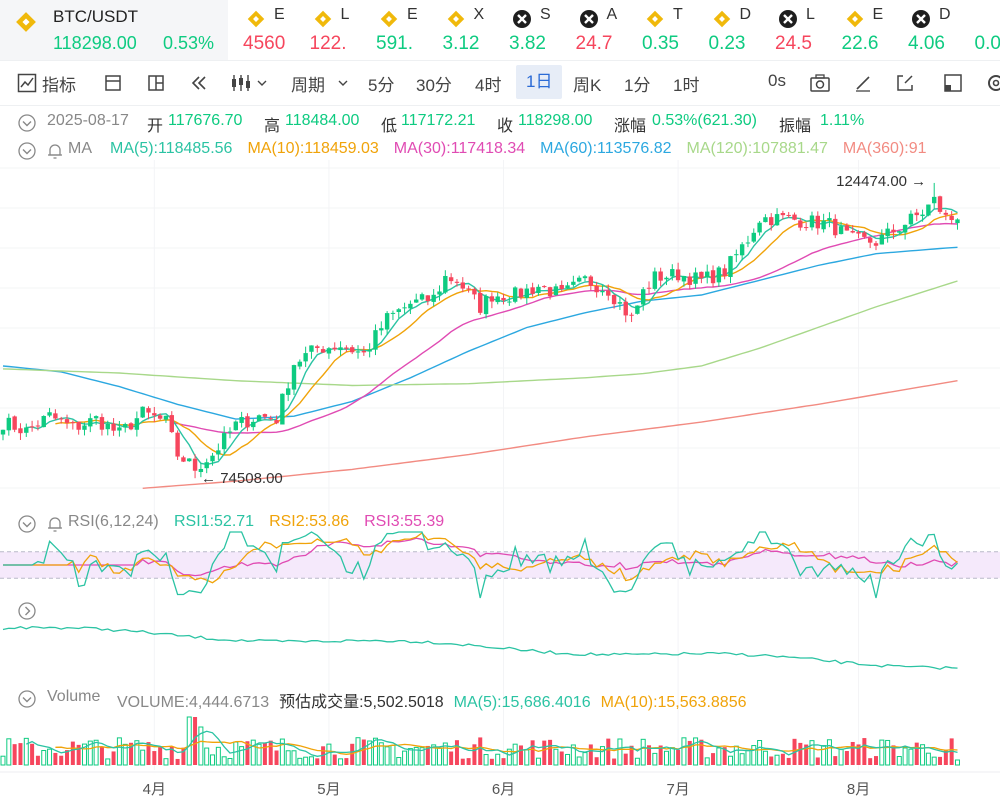 The height and width of the screenshot is (805, 1000). Describe the element at coordinates (992, 83) in the screenshot. I see `gear-icon` at that location.